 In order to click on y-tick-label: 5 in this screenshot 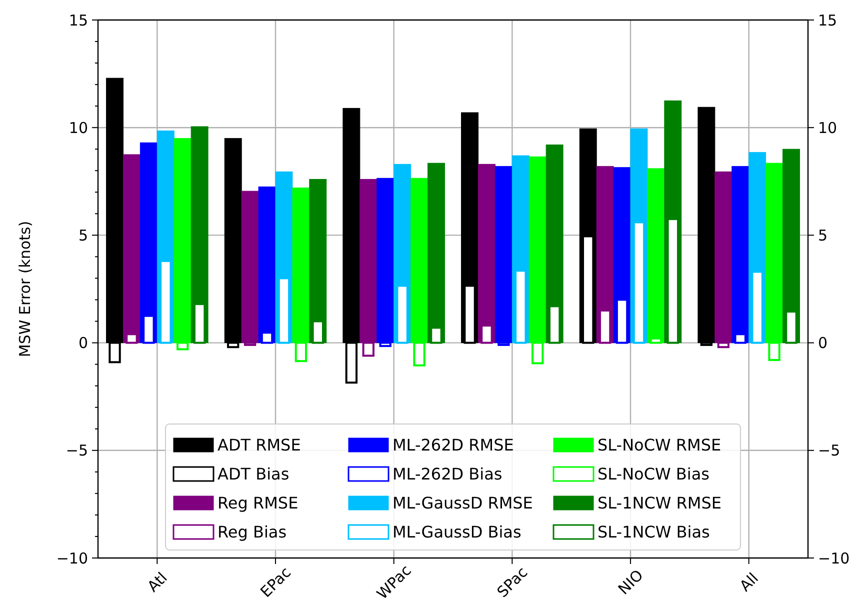, I will do `click(83, 235)`.